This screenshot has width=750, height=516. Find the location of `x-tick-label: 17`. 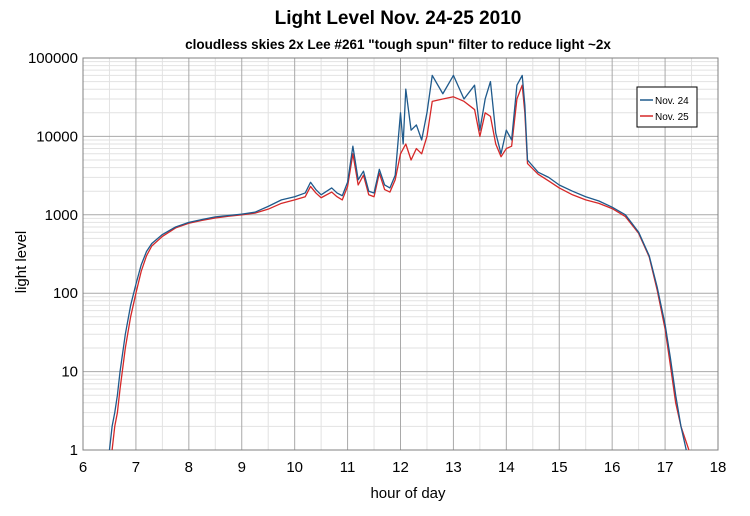

x-tick-label: 17 is located at coordinates (665, 467).